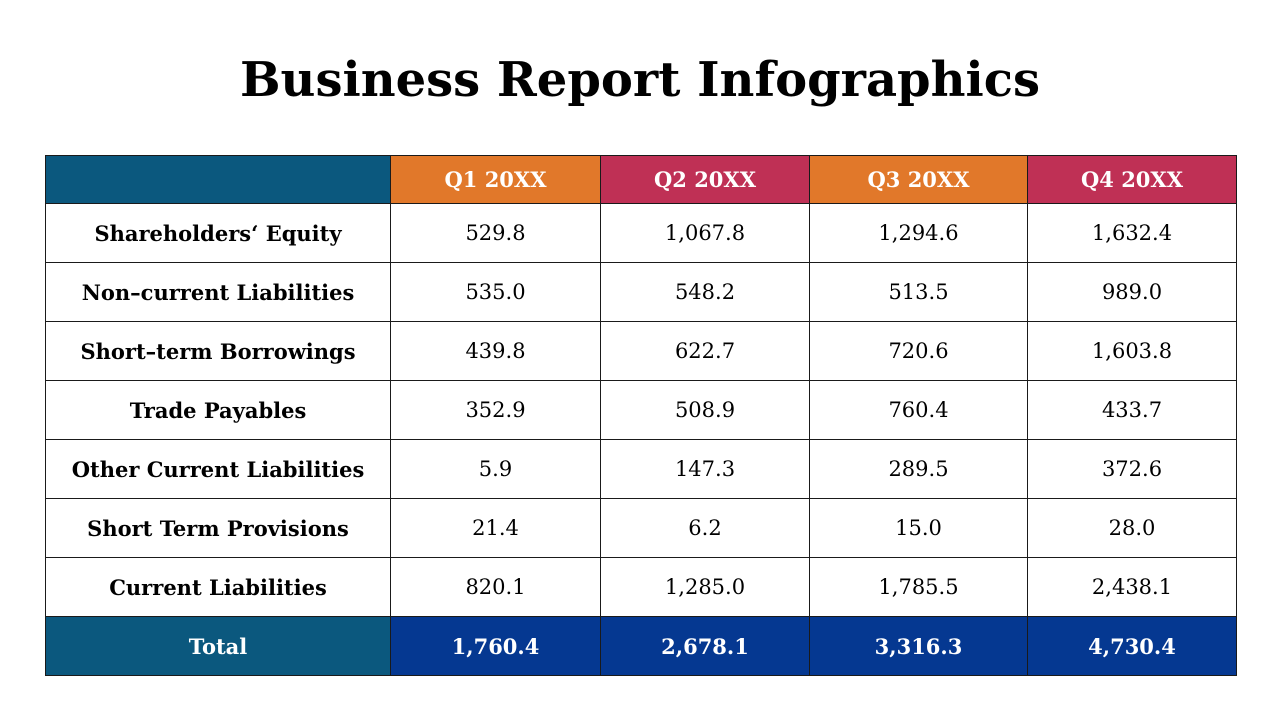 Image resolution: width=1280 pixels, height=720 pixels. I want to click on table-cell: 820.1, so click(495, 587).